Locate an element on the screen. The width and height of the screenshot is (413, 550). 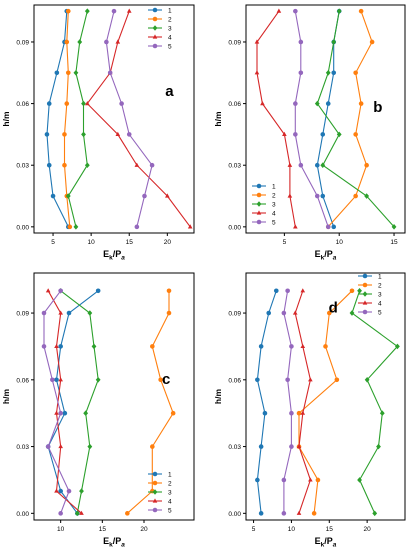
x-tick-label: 15 is located at coordinates (103, 529).